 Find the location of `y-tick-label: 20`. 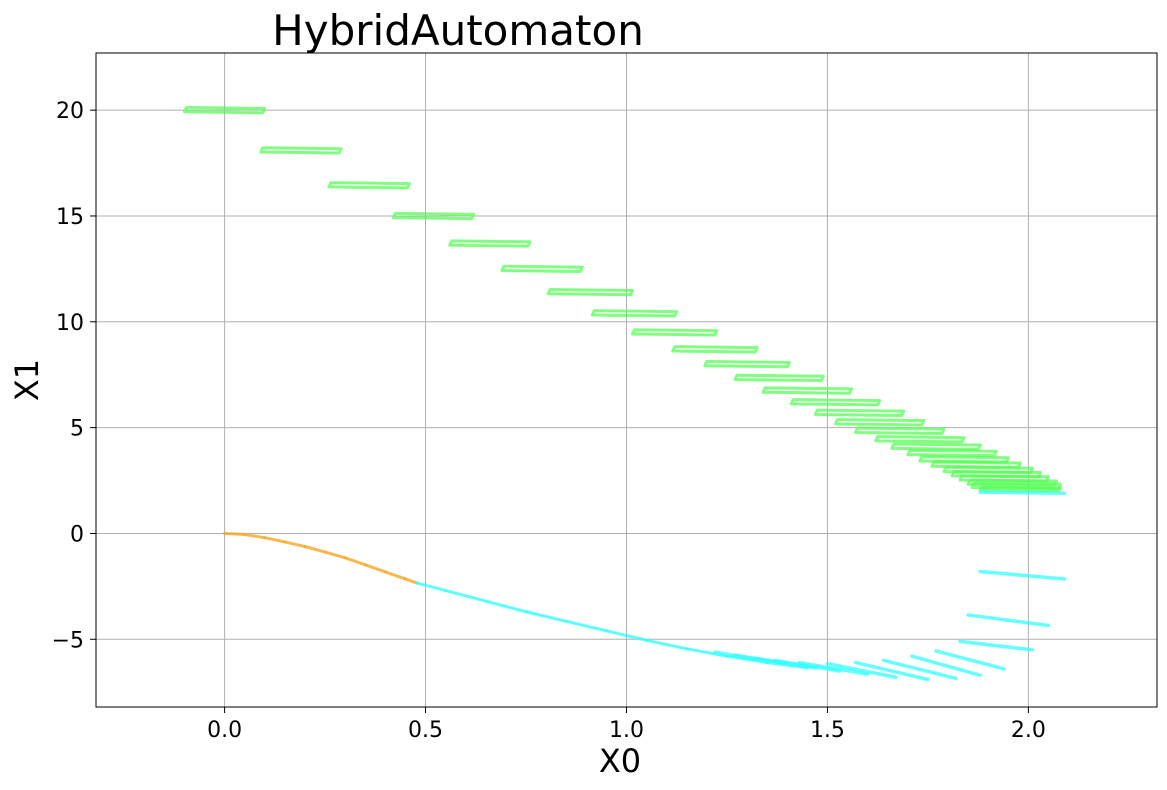

y-tick-label: 20 is located at coordinates (70, 111).